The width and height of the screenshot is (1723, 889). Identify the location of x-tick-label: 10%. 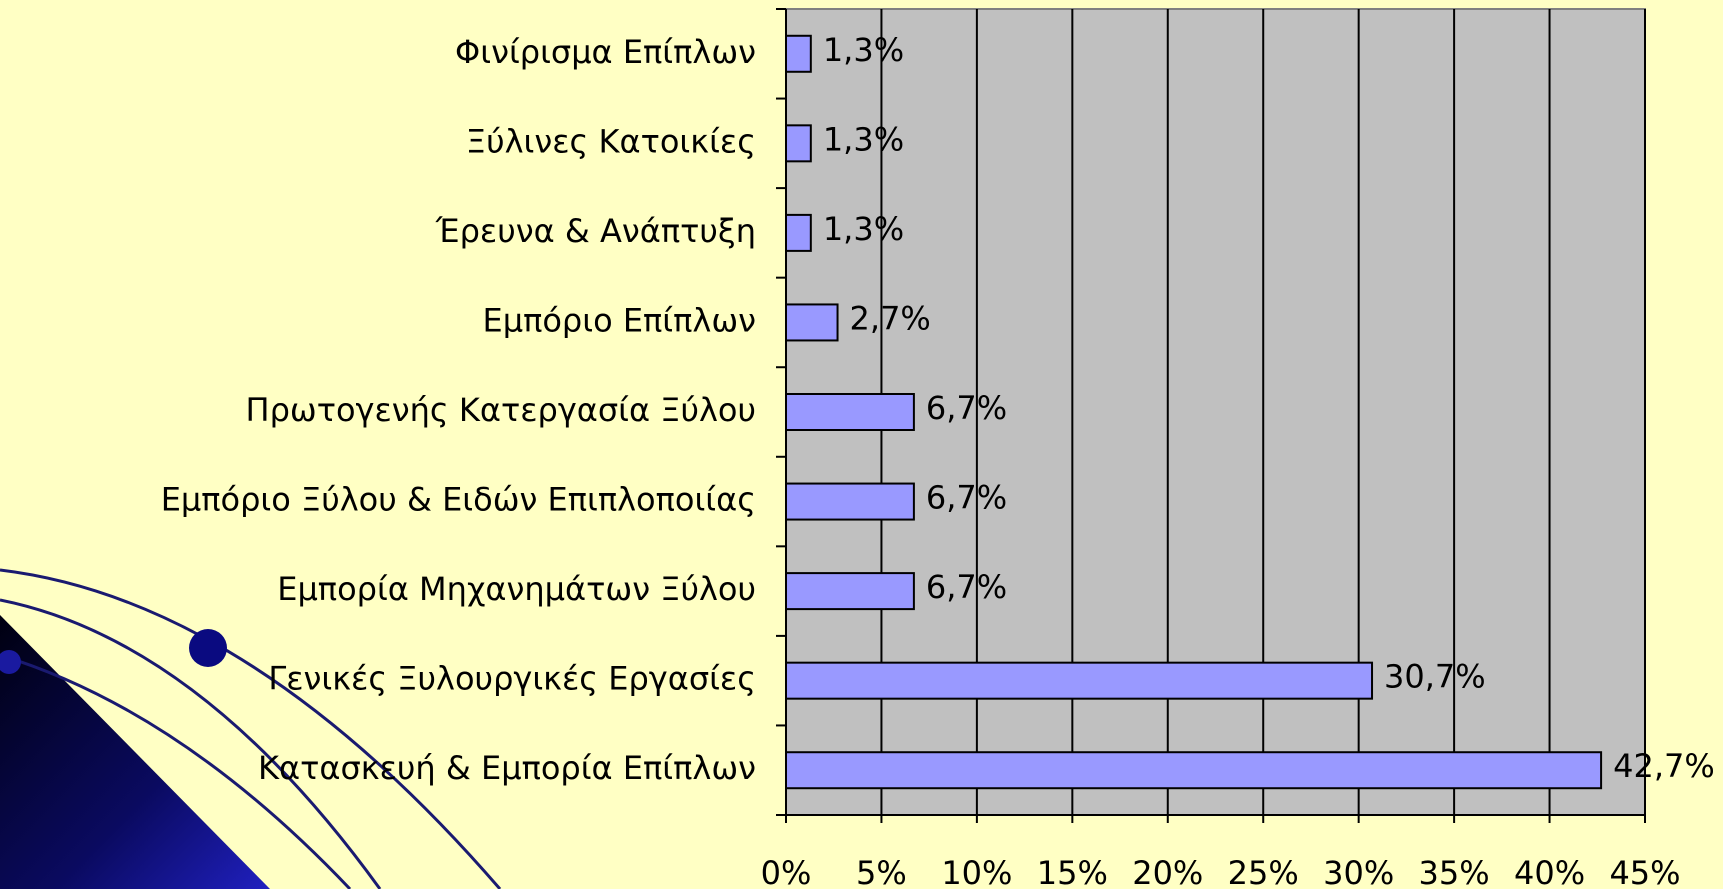
(976, 871).